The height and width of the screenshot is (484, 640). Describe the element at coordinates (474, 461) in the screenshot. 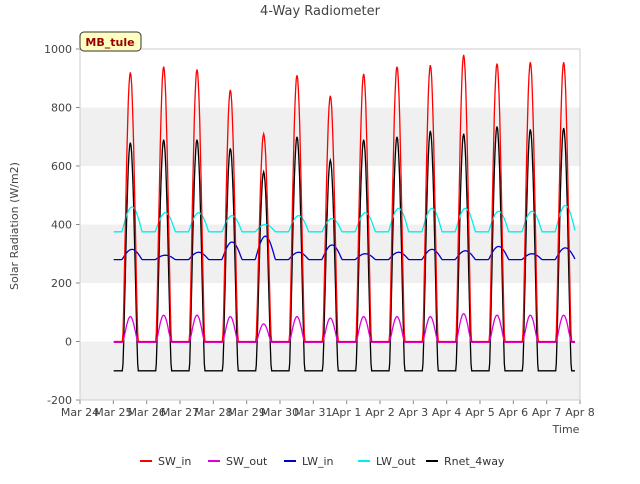

I see `legend-label-Rnet_4way: Rnet_4way` at that location.